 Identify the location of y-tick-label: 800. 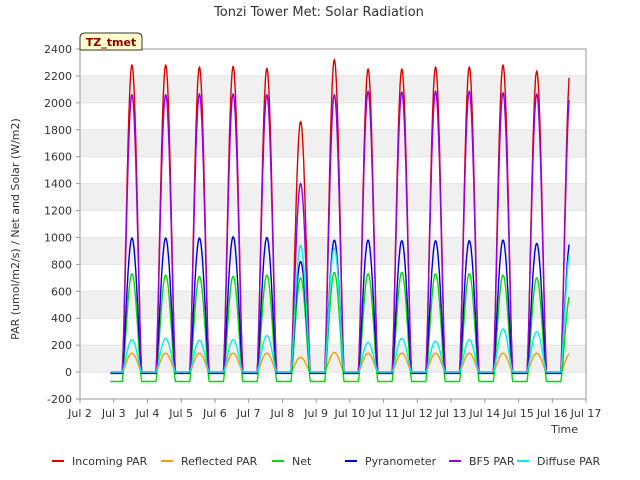
(61, 264).